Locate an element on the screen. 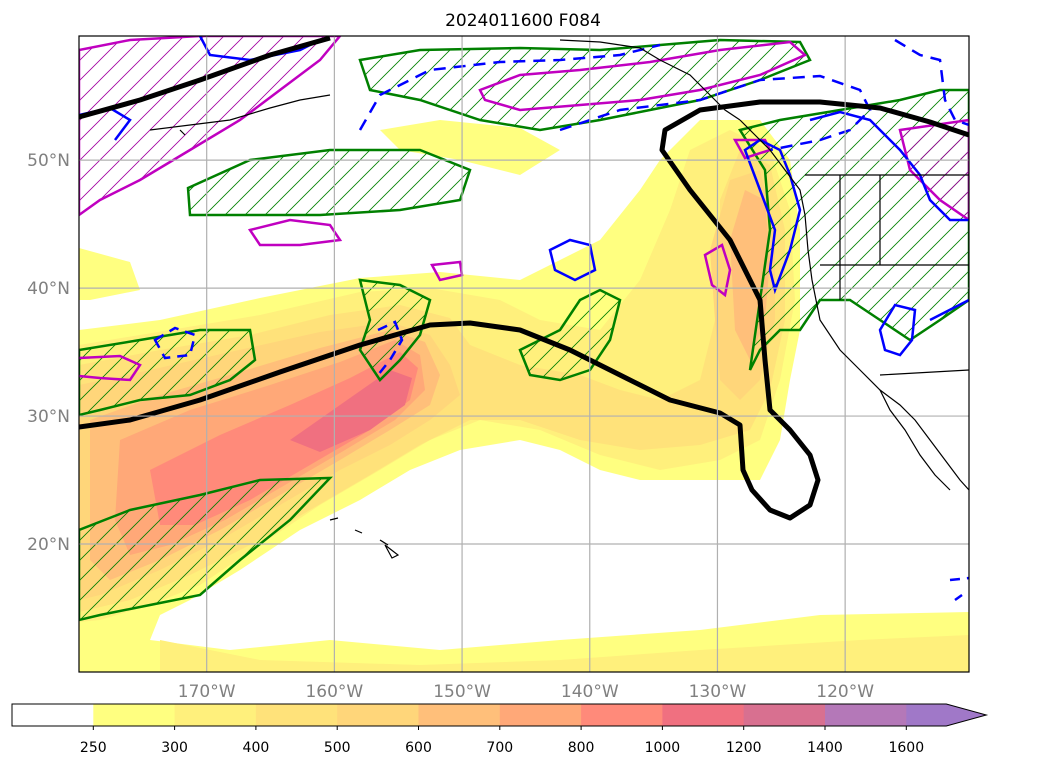  lat-label: 20°N is located at coordinates (48, 545).